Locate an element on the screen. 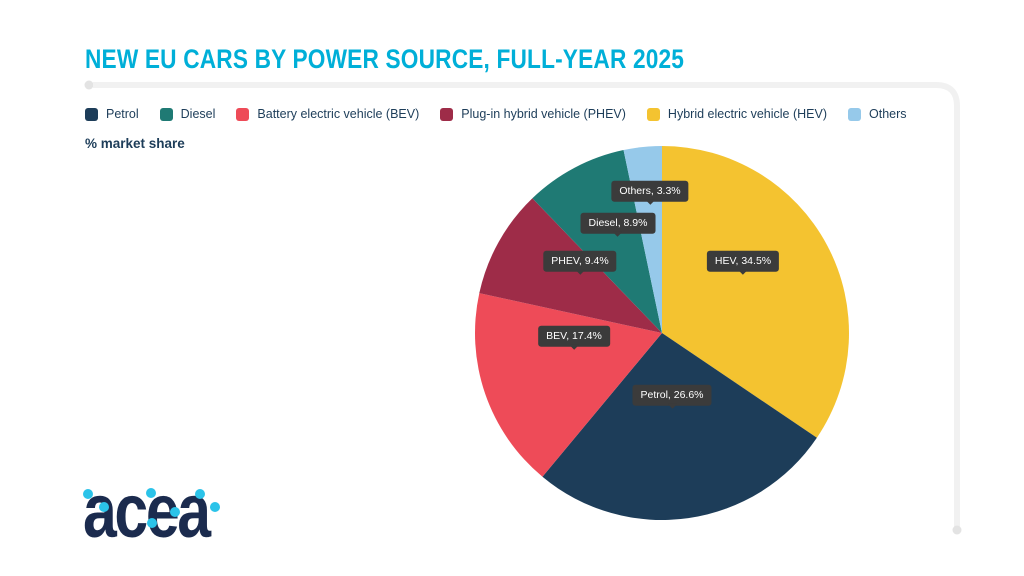  callout-bev: BEV, 17.4% is located at coordinates (574, 337).